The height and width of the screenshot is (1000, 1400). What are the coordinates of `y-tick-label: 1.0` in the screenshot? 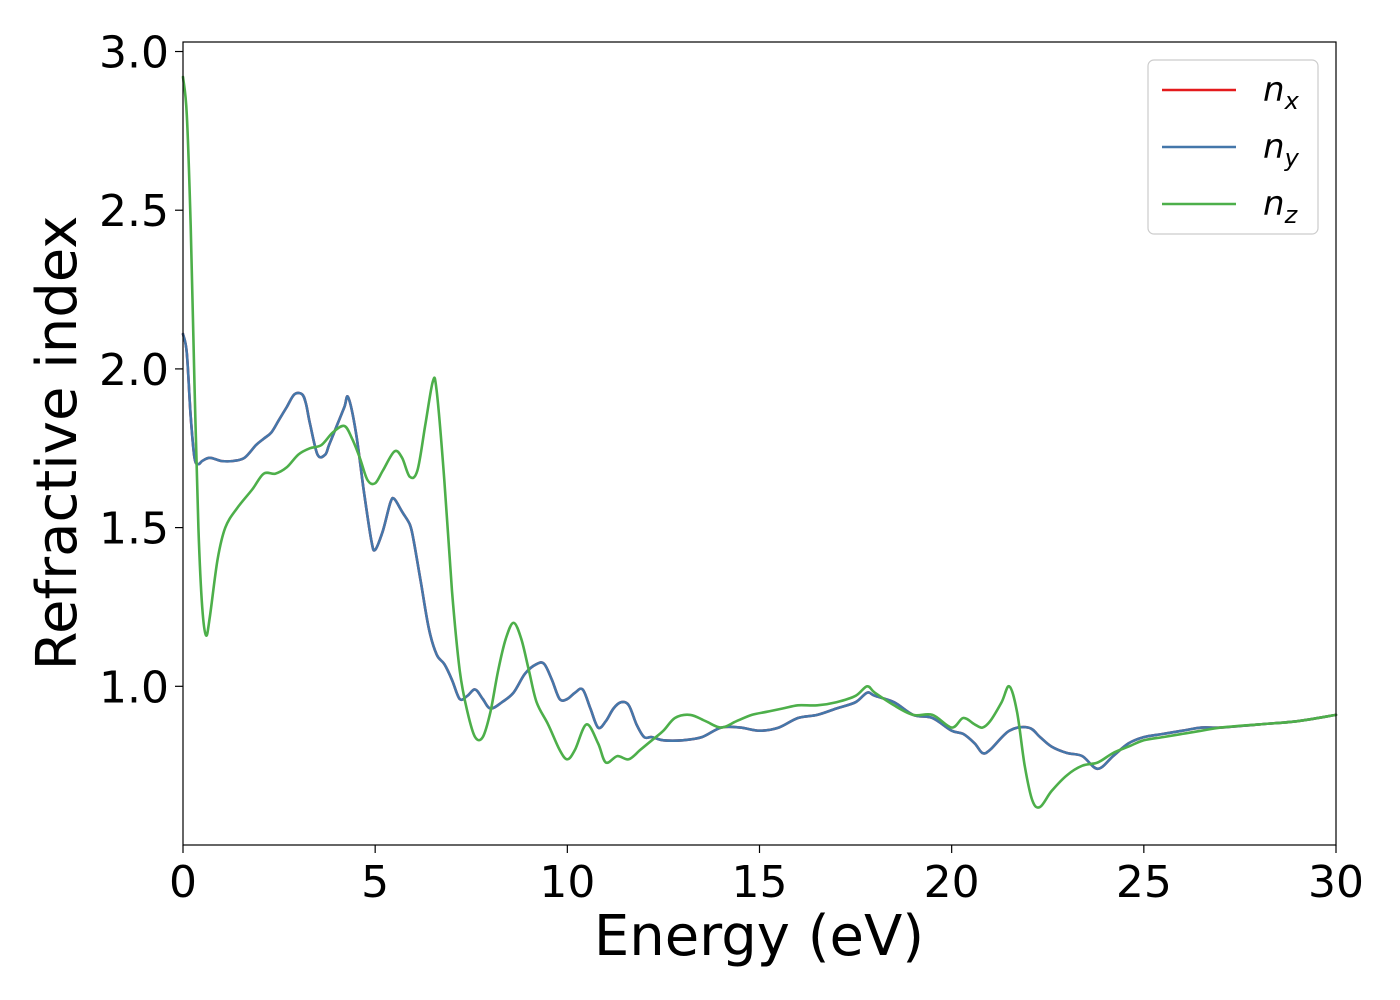 It's located at (134, 687).